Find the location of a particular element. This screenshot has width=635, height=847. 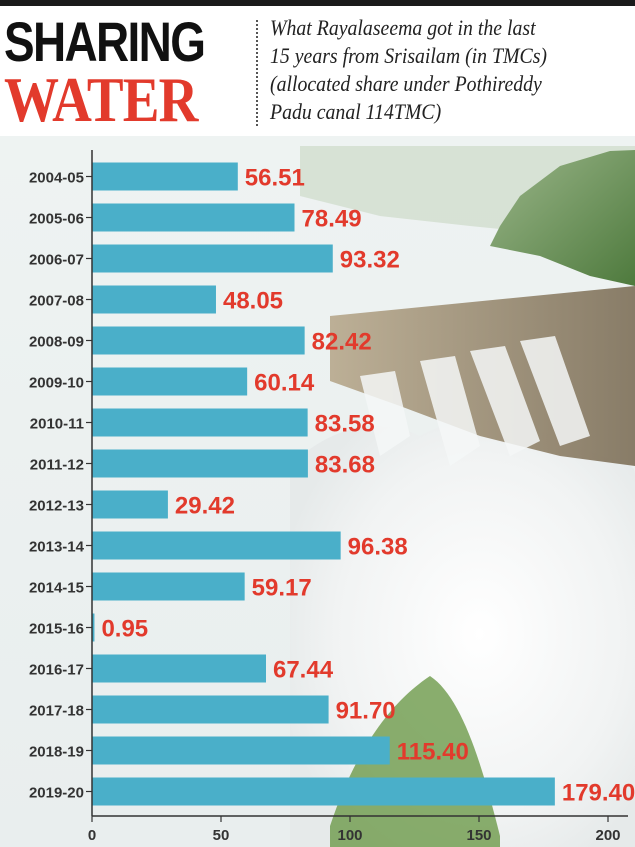

value-label-2006-07: 93.32 is located at coordinates (370, 260).